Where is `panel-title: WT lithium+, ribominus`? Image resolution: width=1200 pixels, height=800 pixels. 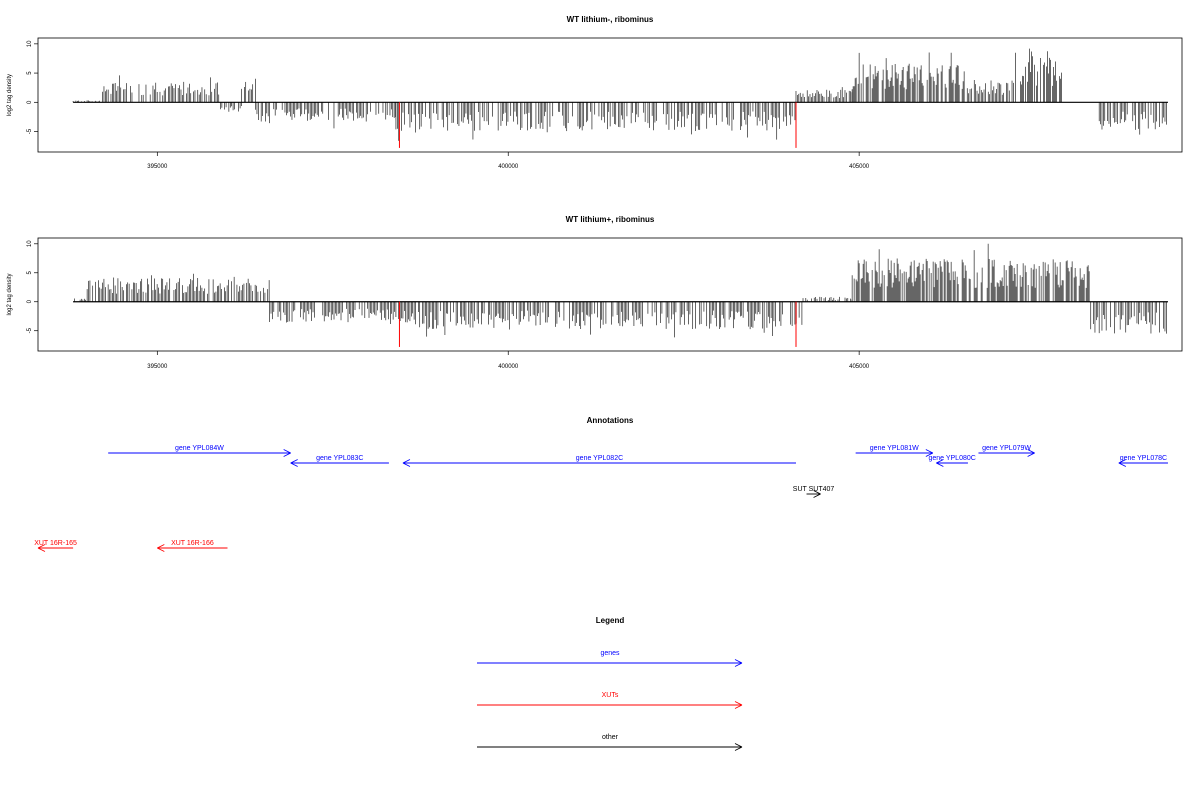 panel-title: WT lithium+, ribominus is located at coordinates (610, 219).